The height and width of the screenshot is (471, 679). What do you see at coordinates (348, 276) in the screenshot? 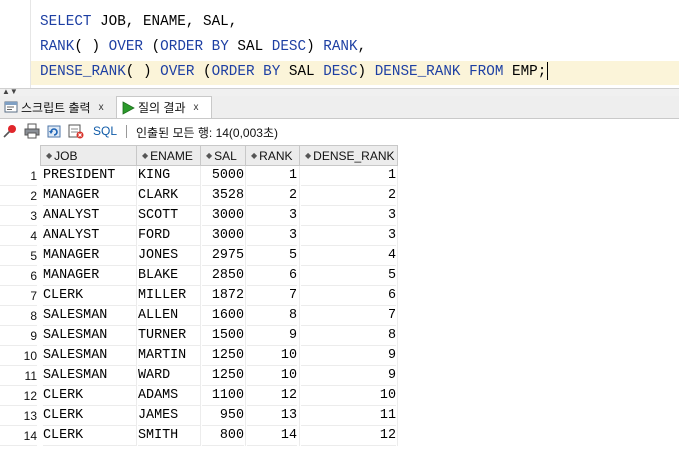
I see `cell-dense-rank: 5` at bounding box center [348, 276].